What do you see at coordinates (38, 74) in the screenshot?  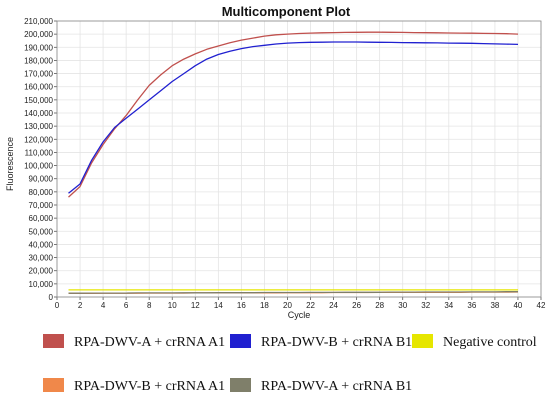 I see `y-tick-label: 170,000` at bounding box center [38, 74].